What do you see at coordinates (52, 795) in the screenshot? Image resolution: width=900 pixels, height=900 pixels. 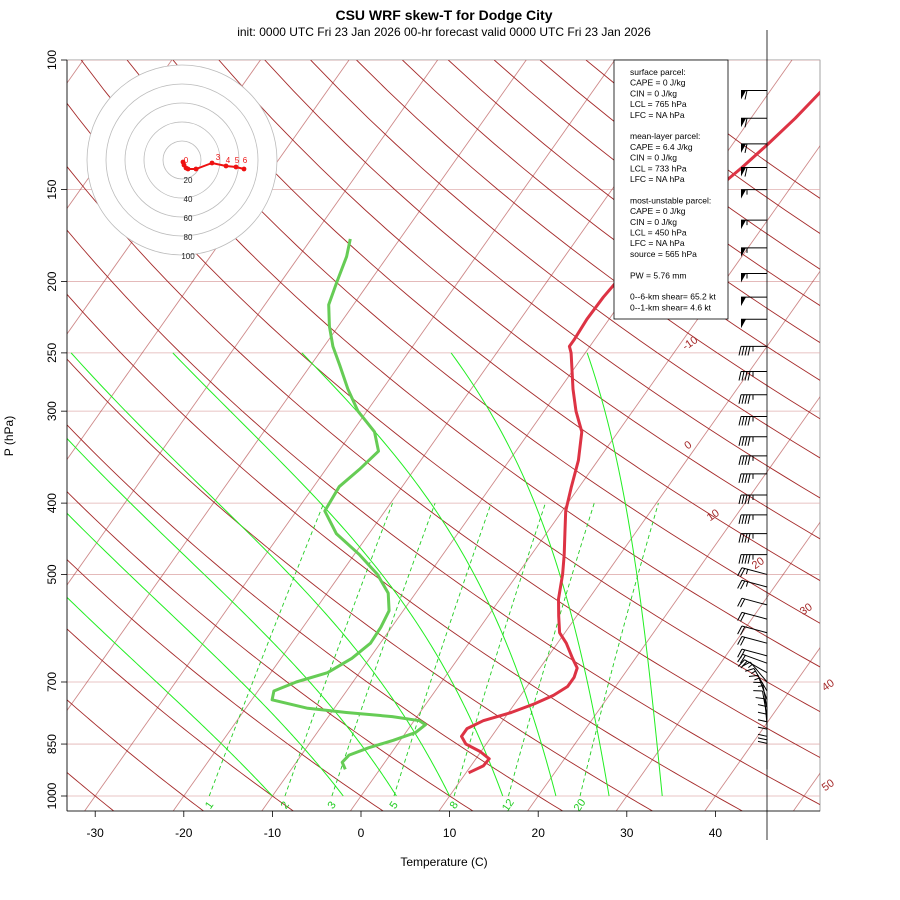 I see `y-tick-label: 1000` at bounding box center [52, 795].